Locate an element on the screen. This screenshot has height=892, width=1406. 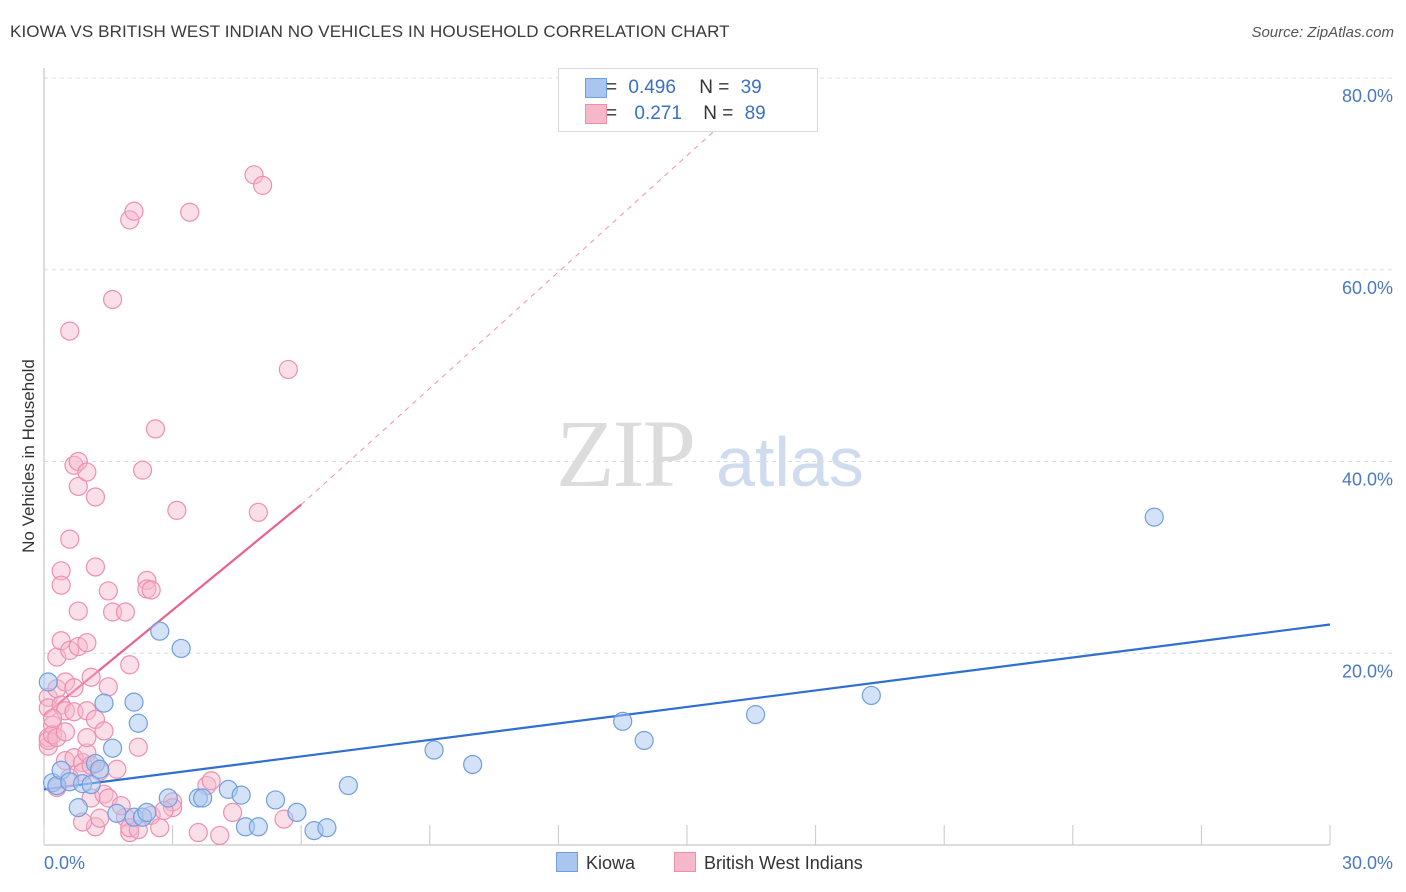
source-label: Source: ZipAtlas.com is located at coordinates (1322, 32).